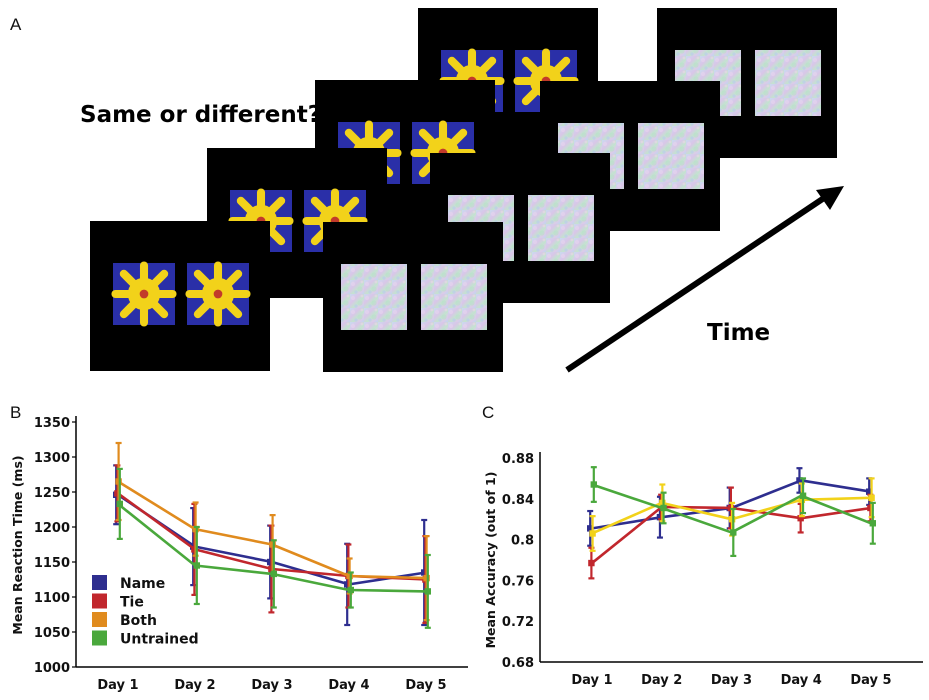 This screenshot has height=700, width=929. What do you see at coordinates (180, 296) in the screenshot?
I see `stimulus-screen` at bounding box center [180, 296].